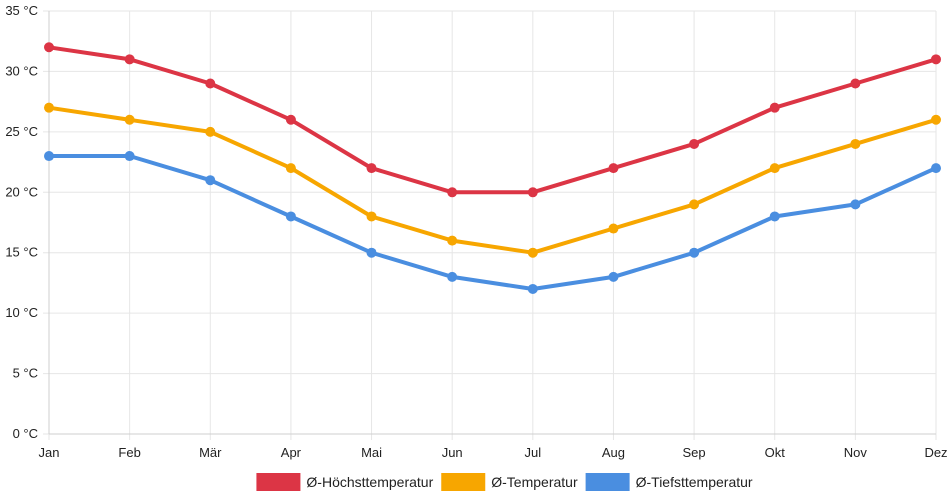 The height and width of the screenshot is (500, 952). I want to click on x-tick-label: Jul, so click(533, 452).